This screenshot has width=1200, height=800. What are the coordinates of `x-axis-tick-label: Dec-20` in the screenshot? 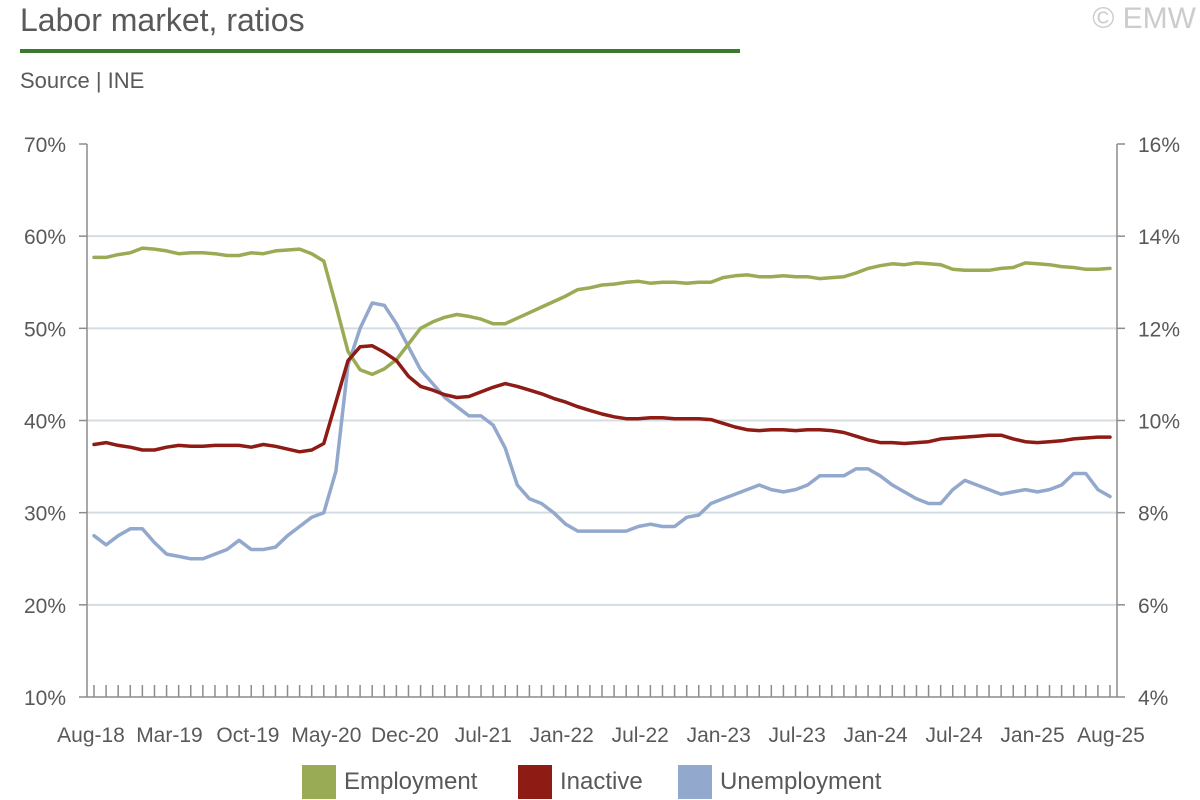 It's located at (405, 735).